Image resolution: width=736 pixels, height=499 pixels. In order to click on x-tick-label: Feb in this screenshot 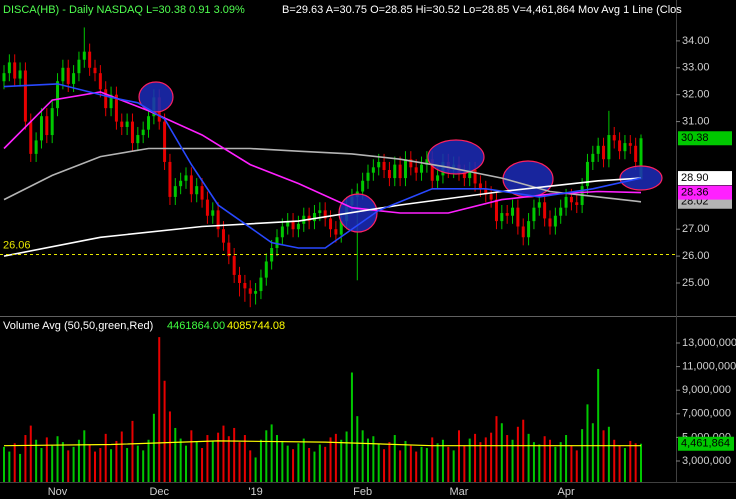, I will do `click(362, 492)`.